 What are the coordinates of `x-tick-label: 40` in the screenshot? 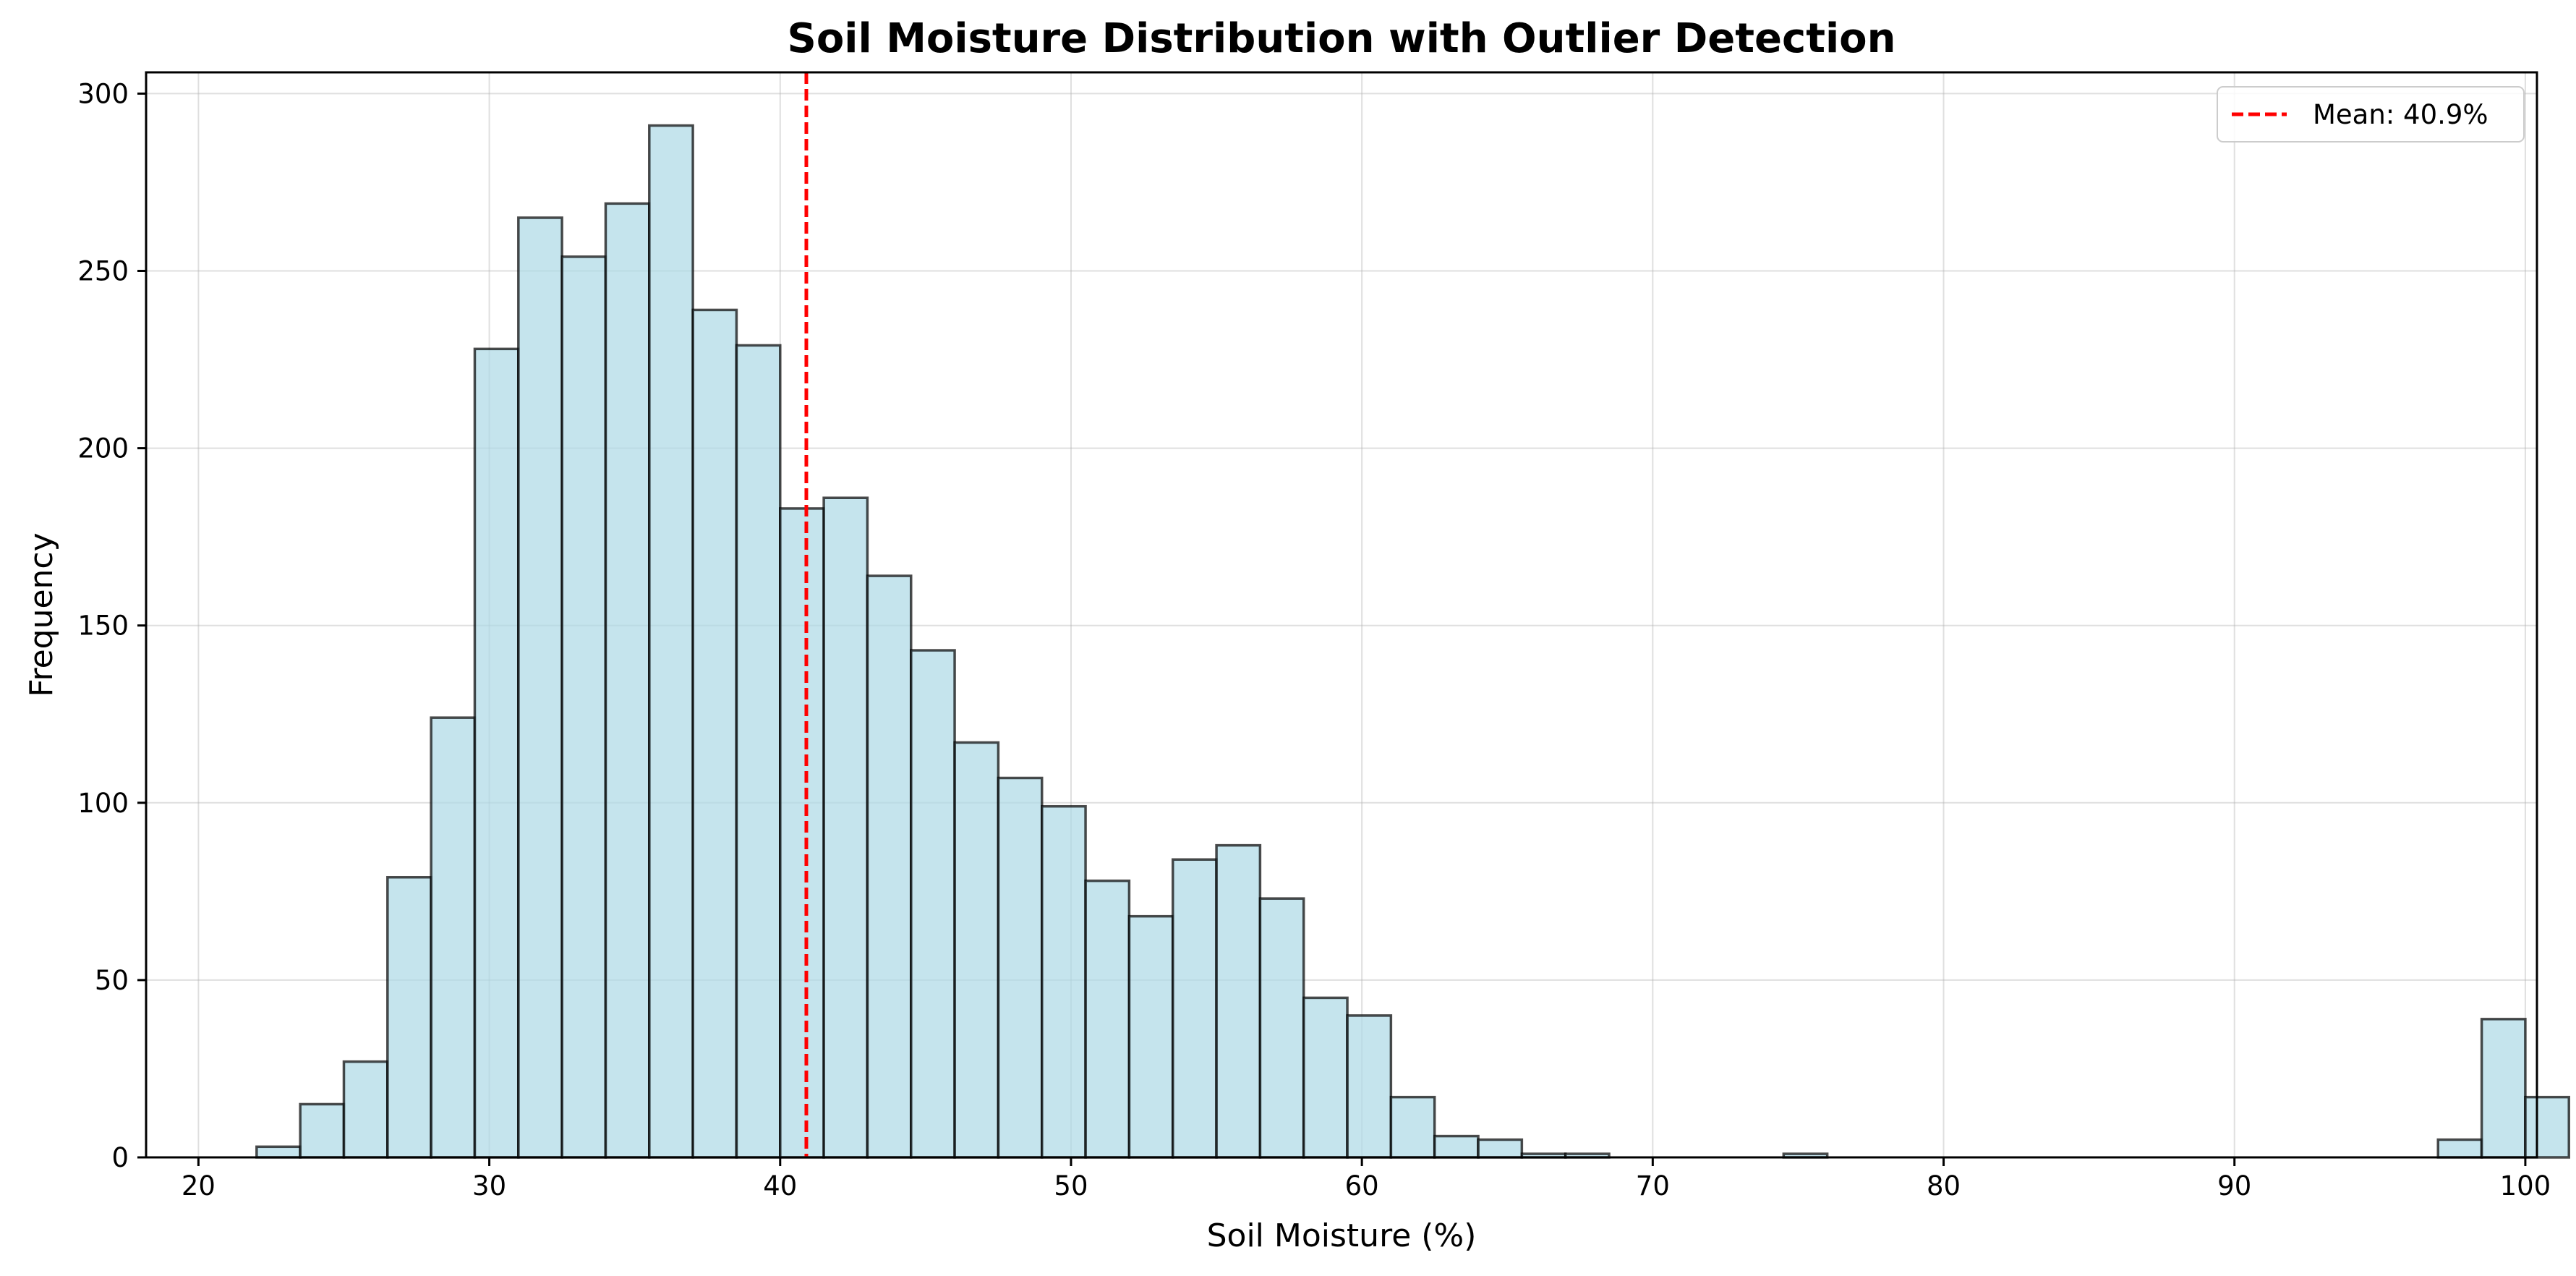 It's located at (780, 1185).